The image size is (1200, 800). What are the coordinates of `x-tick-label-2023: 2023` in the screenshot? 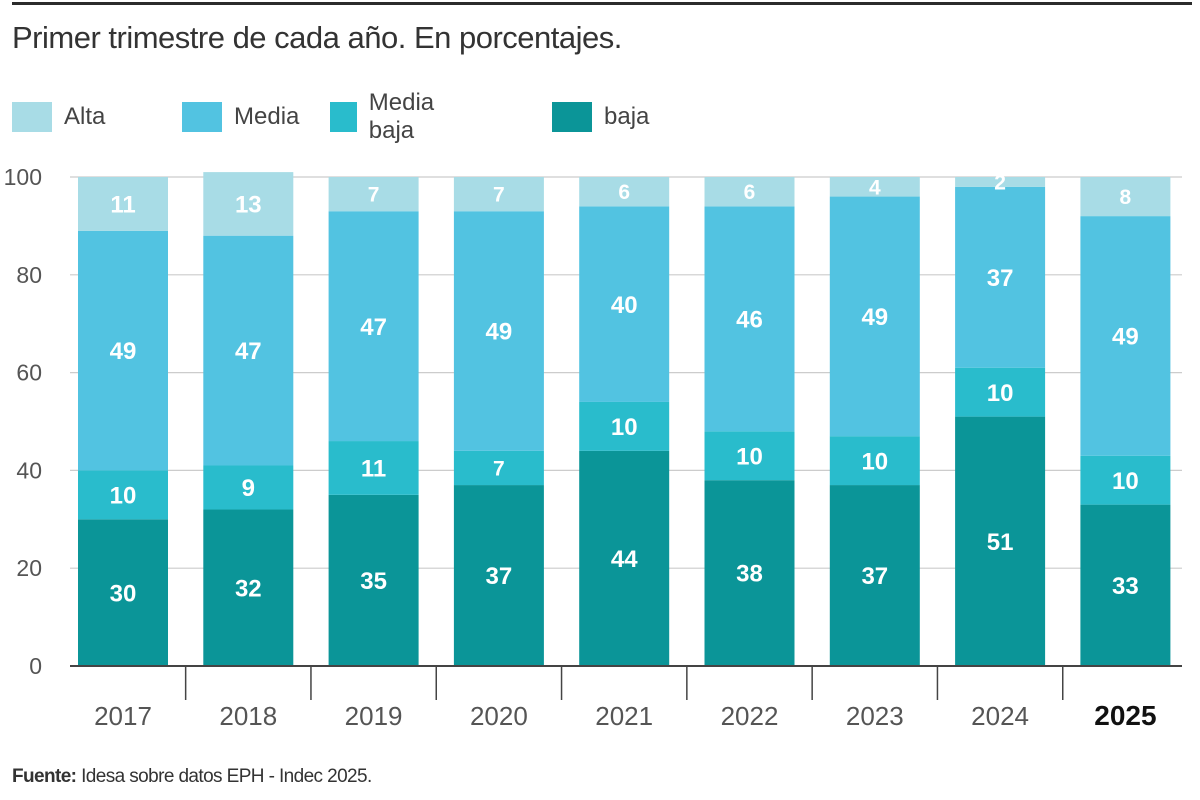 It's located at (875, 716).